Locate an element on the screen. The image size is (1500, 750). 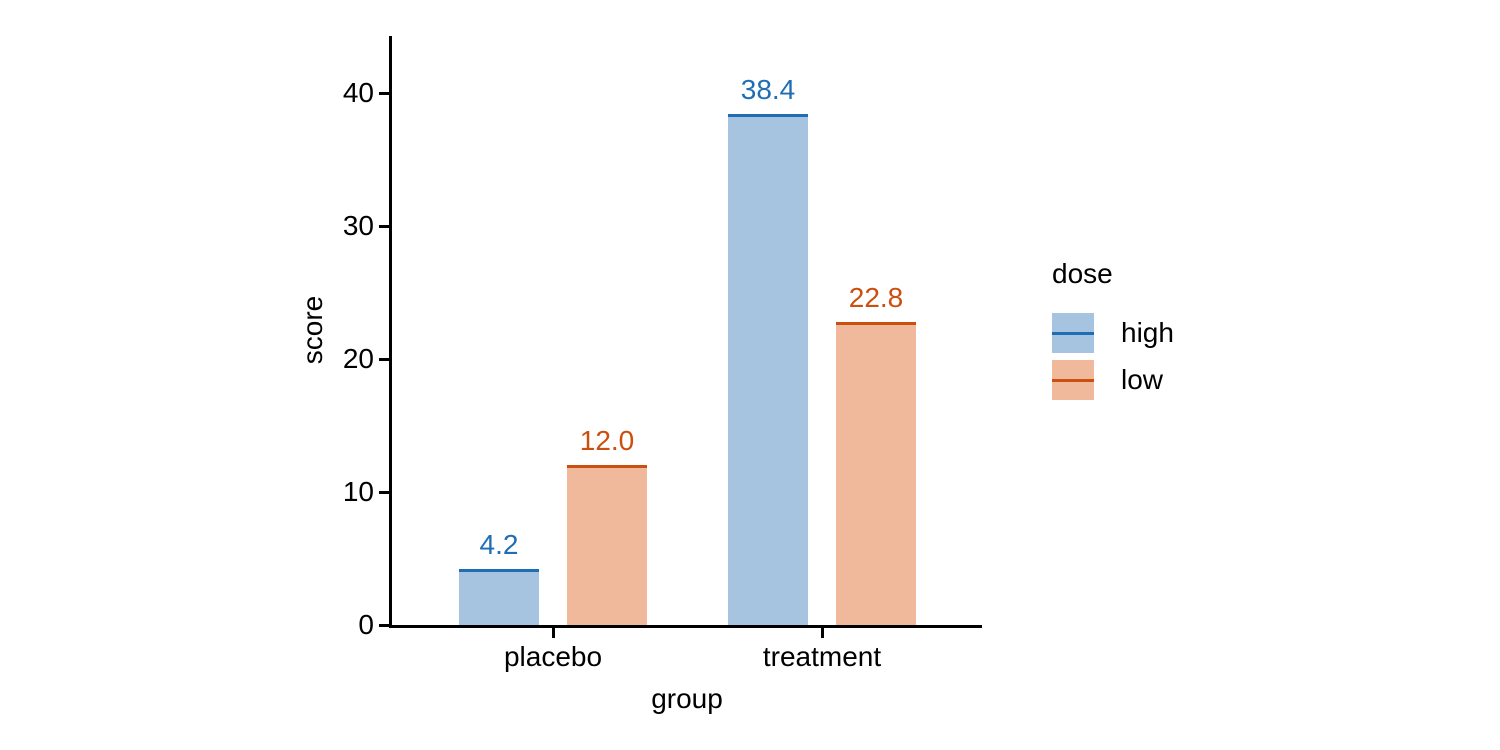
legend-swatch-line-high is located at coordinates (1073, 333).